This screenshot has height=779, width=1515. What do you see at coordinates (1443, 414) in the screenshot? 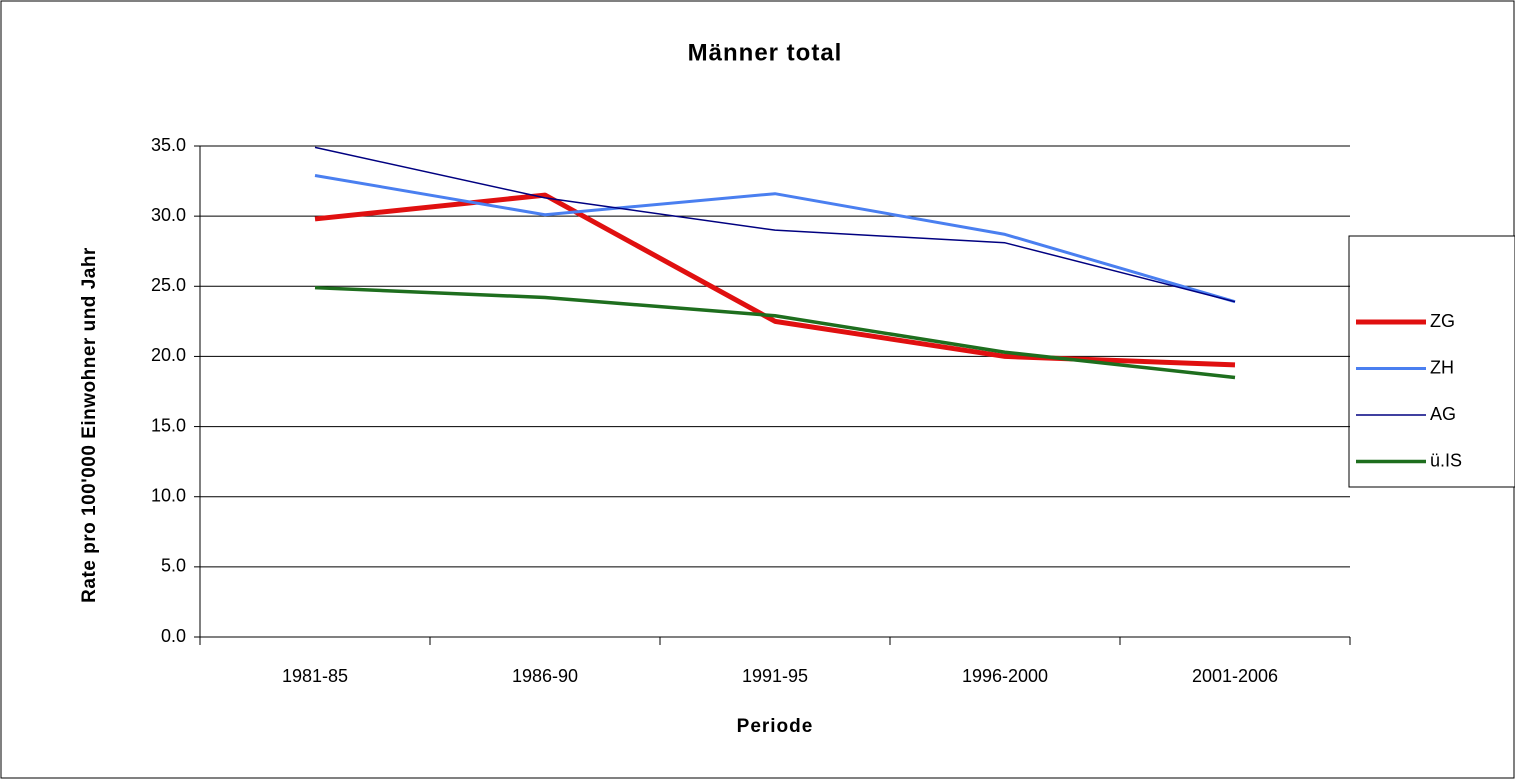
I see `legend-label: AG` at bounding box center [1443, 414].